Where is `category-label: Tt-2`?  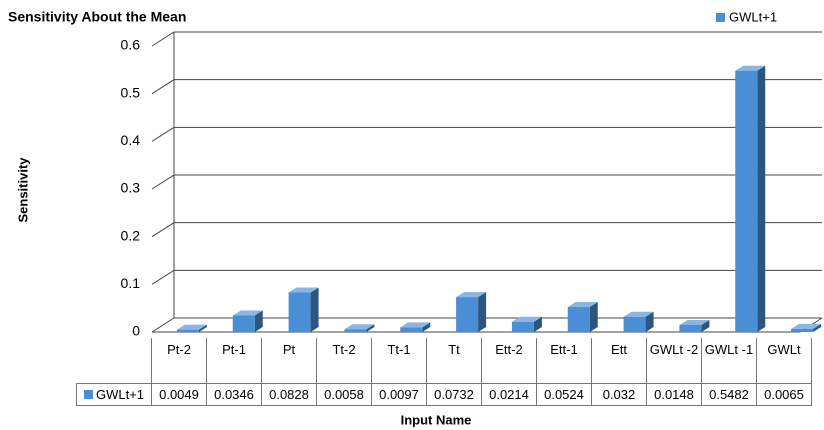
category-label: Tt-2 is located at coordinates (344, 361).